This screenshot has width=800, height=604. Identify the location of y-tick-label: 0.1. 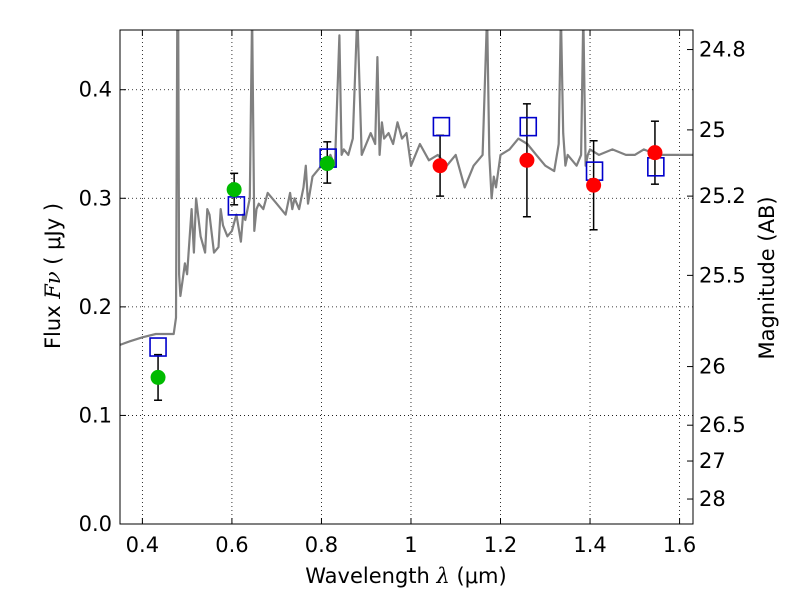
(95, 415).